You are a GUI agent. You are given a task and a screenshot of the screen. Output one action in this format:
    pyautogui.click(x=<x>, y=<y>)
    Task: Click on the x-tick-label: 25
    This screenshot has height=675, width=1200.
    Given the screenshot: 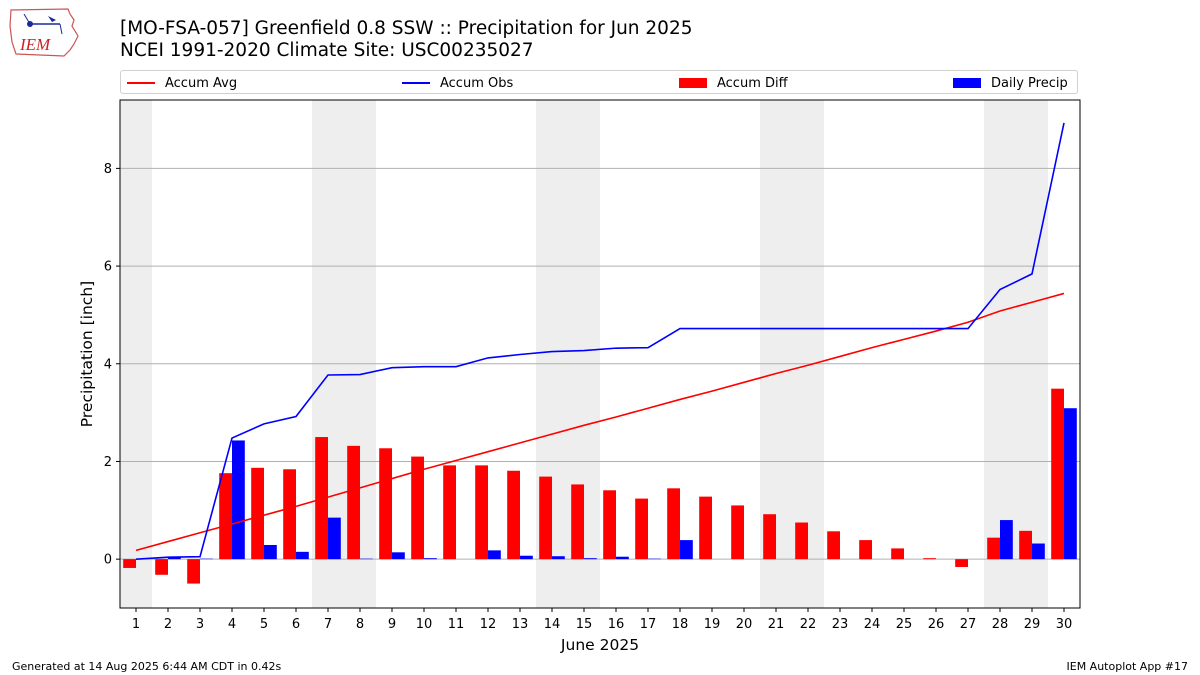 What is the action you would take?
    pyautogui.click(x=904, y=624)
    